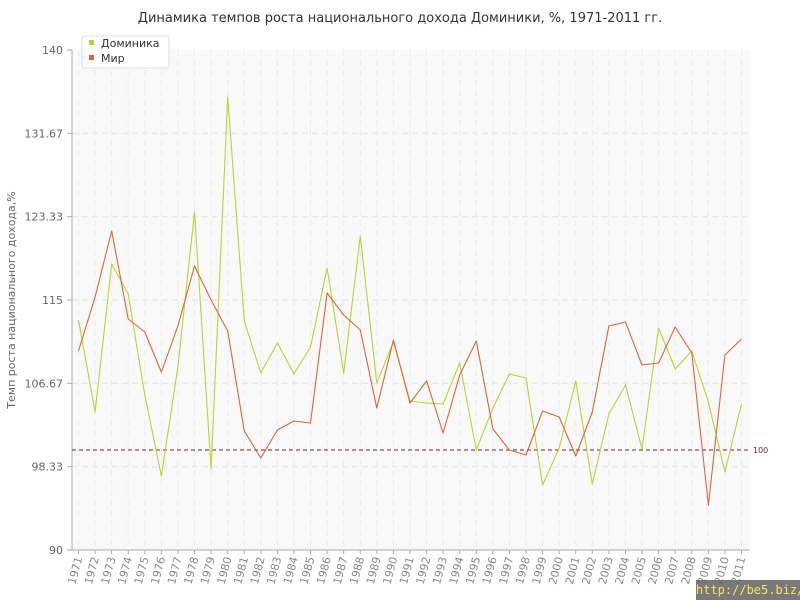 The image size is (800, 600). What do you see at coordinates (44, 383) in the screenshot?
I see `y-tick-label: 106.67` at bounding box center [44, 383].